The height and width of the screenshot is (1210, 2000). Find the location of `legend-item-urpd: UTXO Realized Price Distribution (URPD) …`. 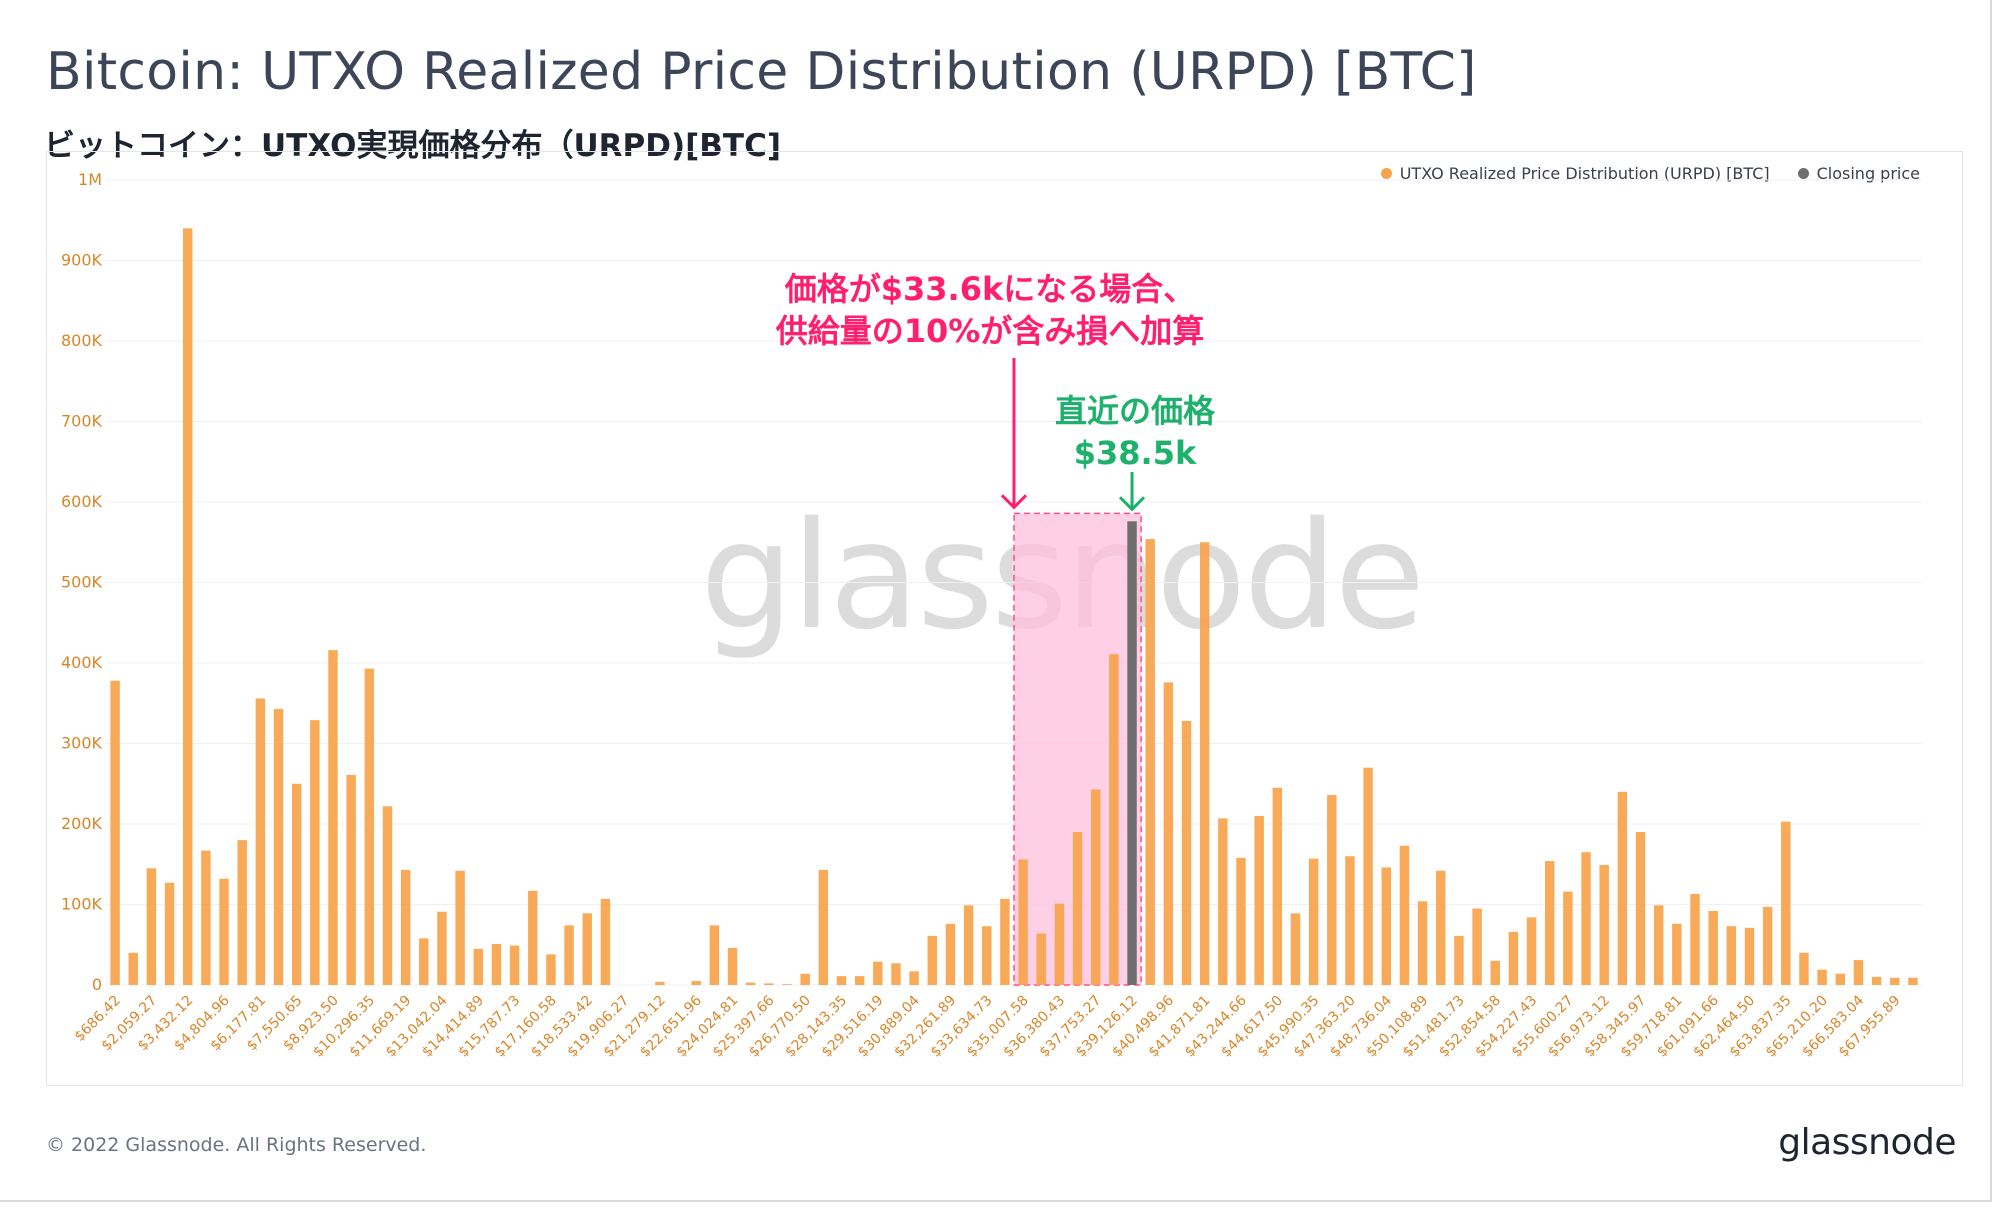

legend-item-urpd: UTXO Realized Price Distribution (URPD) … is located at coordinates (1575, 173).